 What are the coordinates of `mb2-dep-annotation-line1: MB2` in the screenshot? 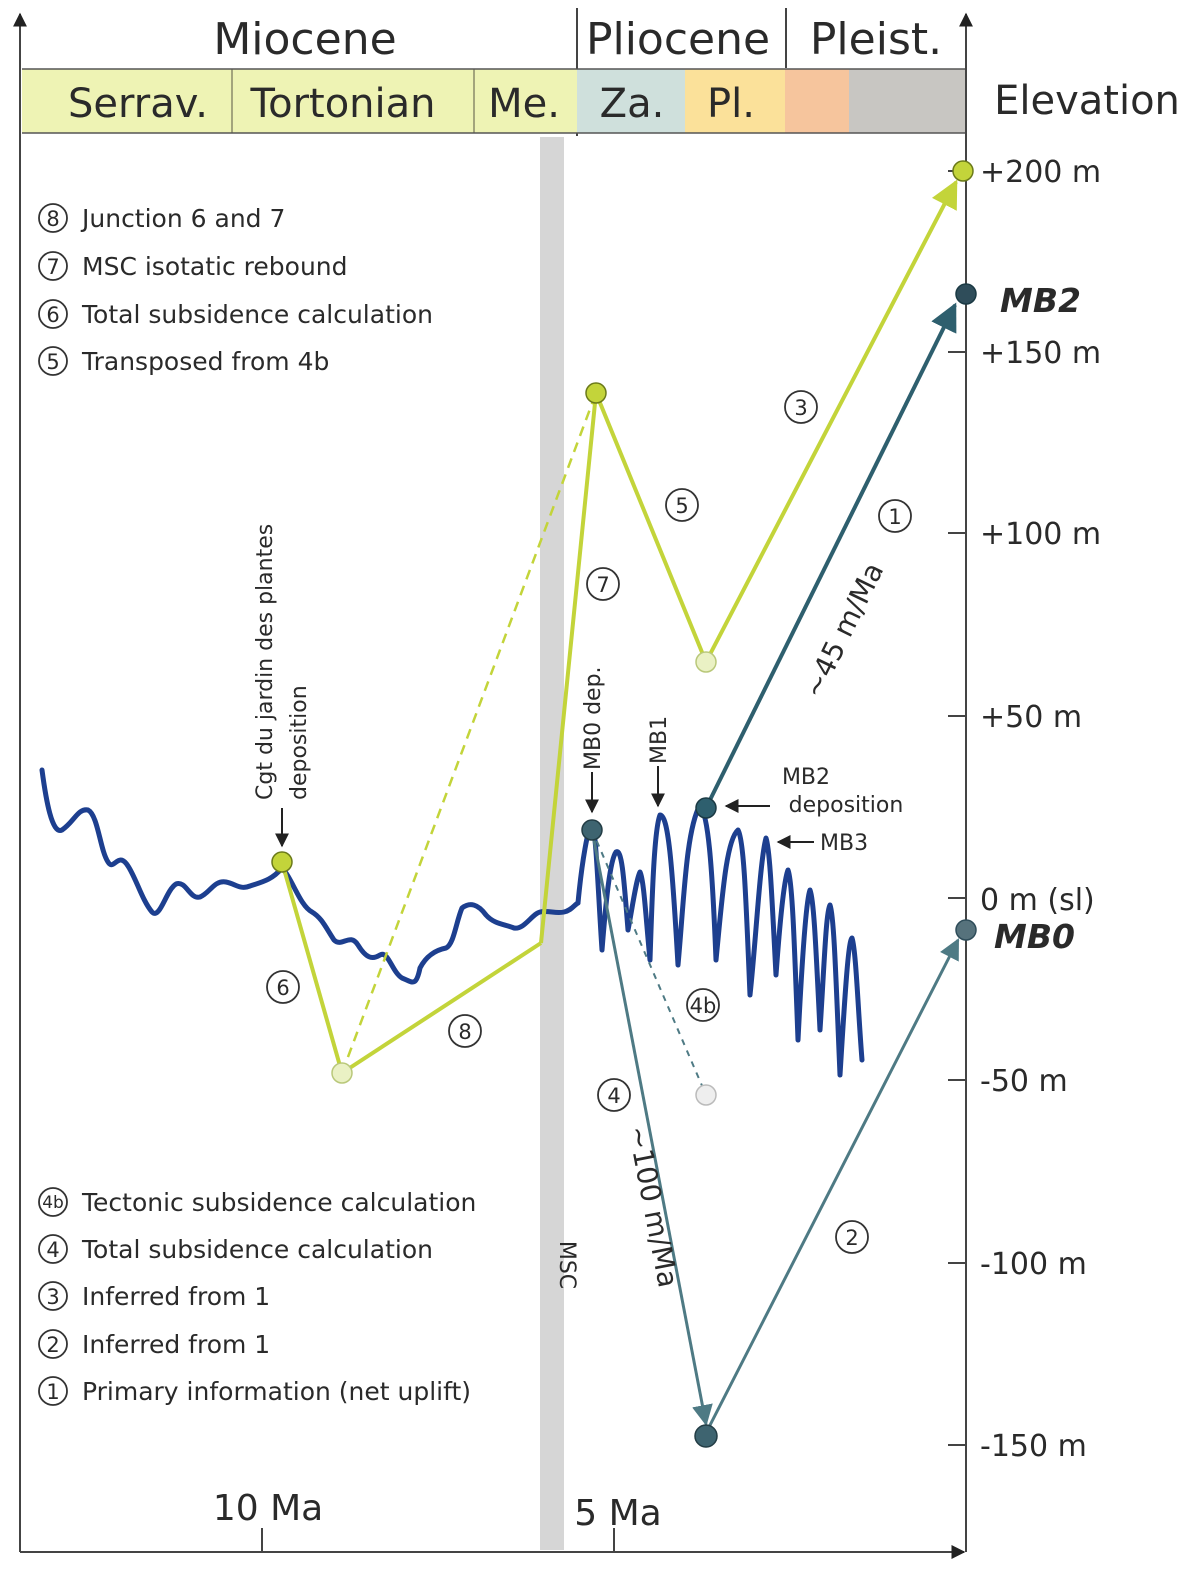 It's located at (806, 777).